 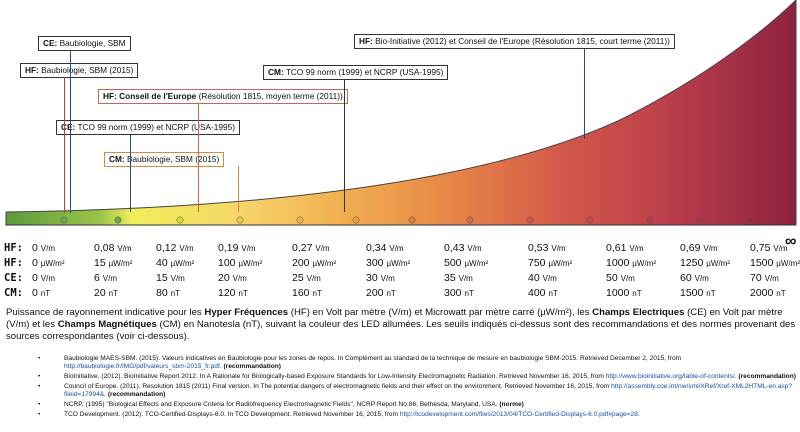 I want to click on table-cell: 200 µW/m², so click(x=314, y=263).